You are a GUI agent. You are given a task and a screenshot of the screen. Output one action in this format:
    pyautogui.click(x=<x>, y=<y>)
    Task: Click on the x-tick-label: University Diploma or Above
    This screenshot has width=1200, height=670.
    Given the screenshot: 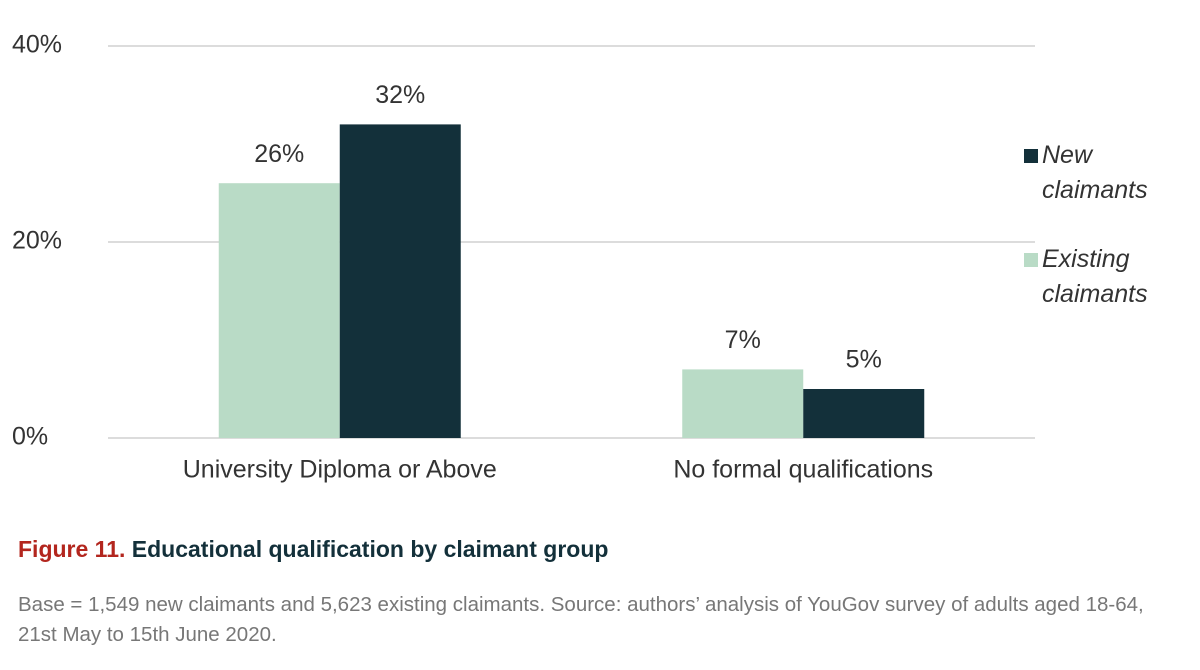 What is the action you would take?
    pyautogui.click(x=340, y=470)
    